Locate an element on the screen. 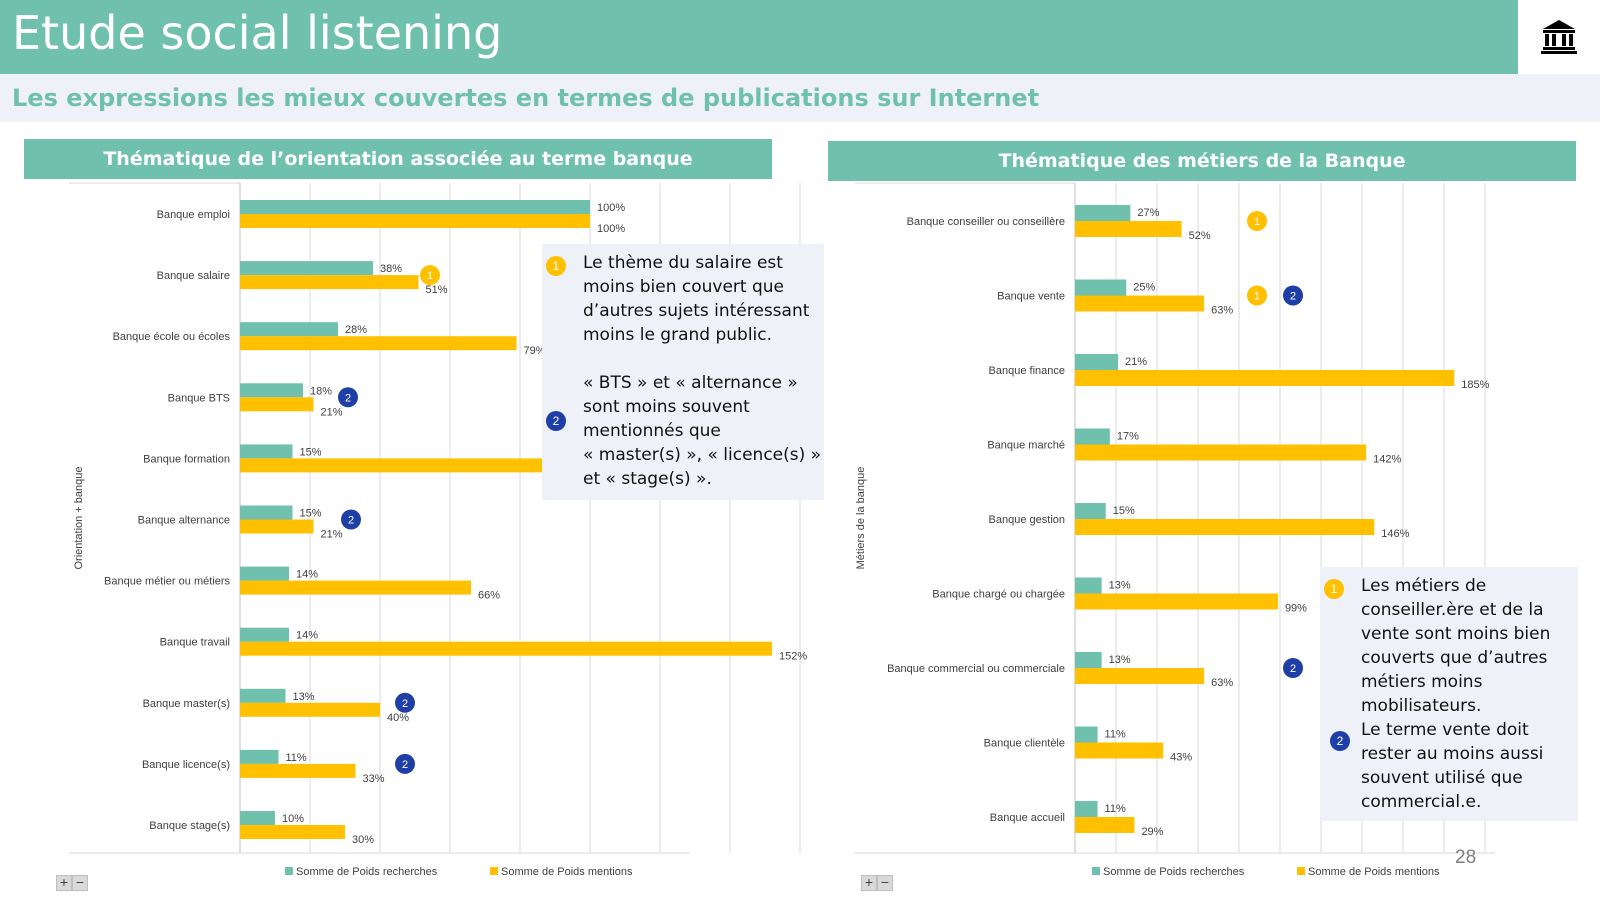 This screenshot has width=1600, height=900. right-data-label: 99% is located at coordinates (1296, 609).